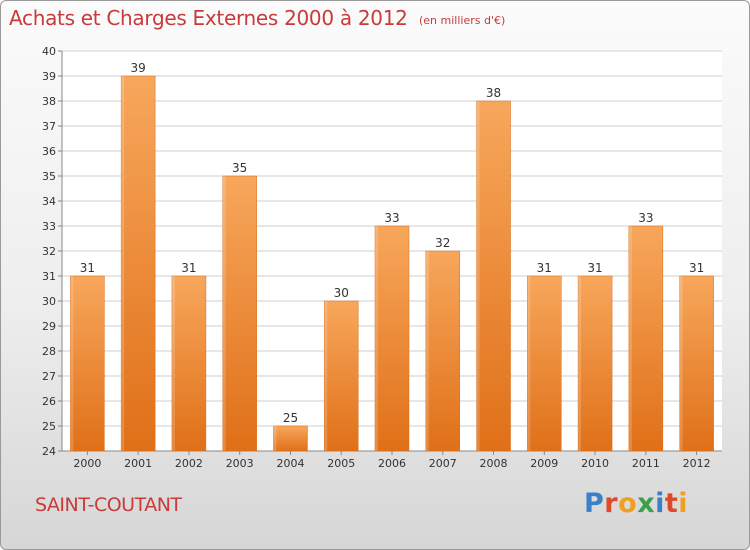 The width and height of the screenshot is (750, 550). Describe the element at coordinates (594, 503) in the screenshot. I see `logo-letter: P` at that location.